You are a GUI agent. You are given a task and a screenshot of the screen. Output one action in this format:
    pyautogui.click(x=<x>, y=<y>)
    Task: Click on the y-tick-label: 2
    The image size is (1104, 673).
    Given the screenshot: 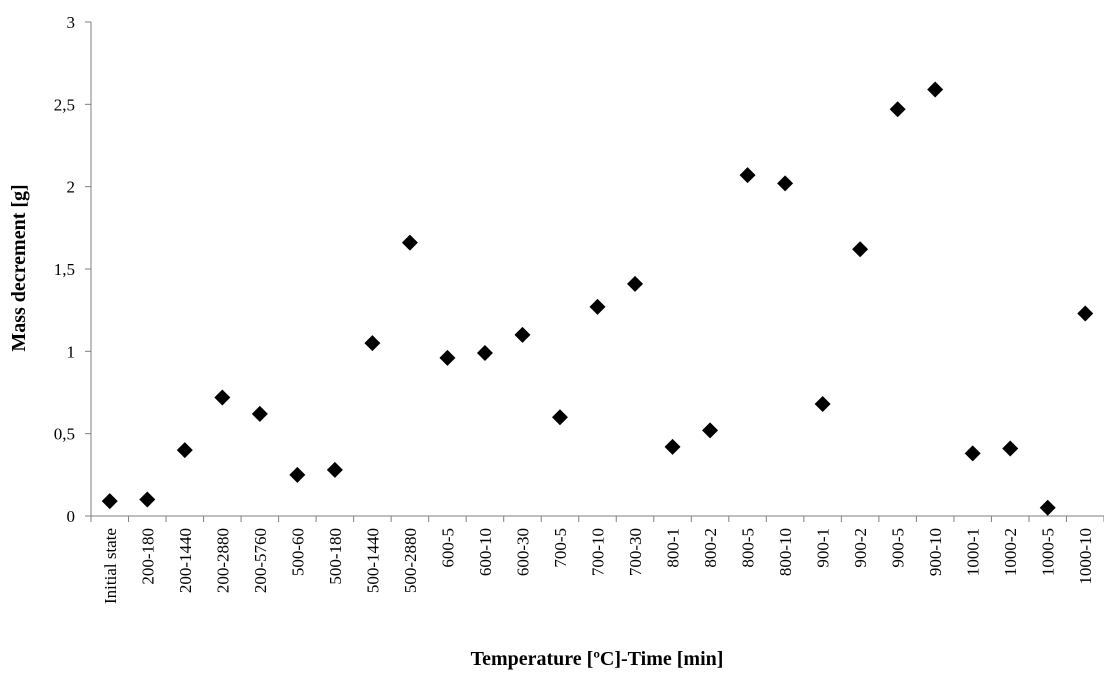 What is the action you would take?
    pyautogui.click(x=71, y=187)
    